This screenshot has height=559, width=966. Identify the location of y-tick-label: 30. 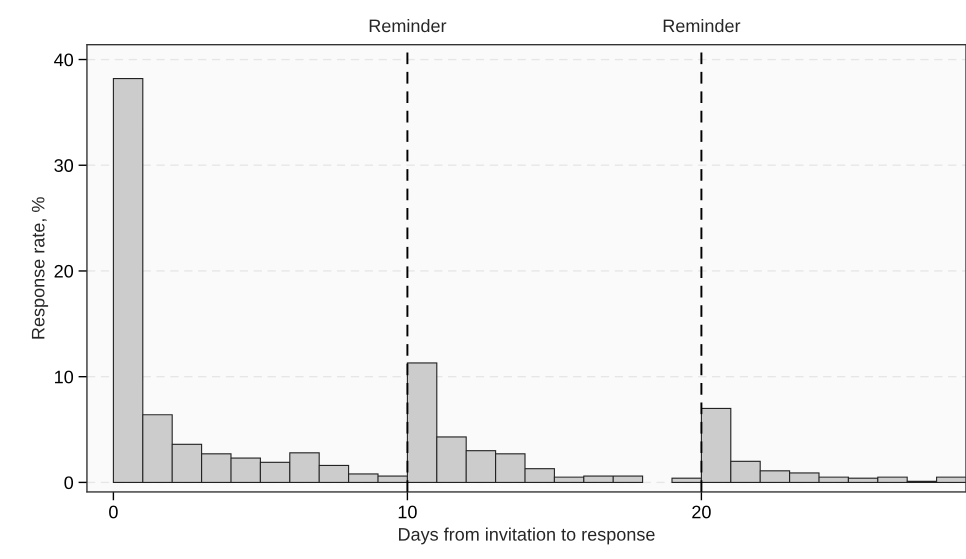
(64, 165).